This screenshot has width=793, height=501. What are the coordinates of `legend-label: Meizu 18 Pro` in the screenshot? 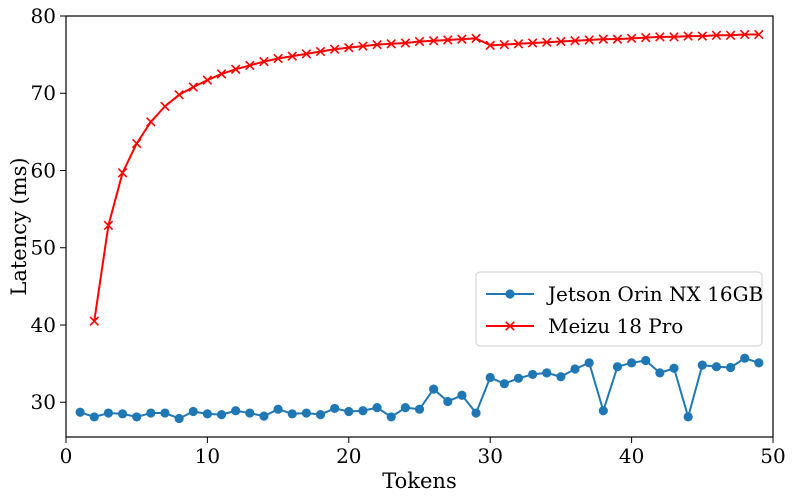 It's located at (615, 326).